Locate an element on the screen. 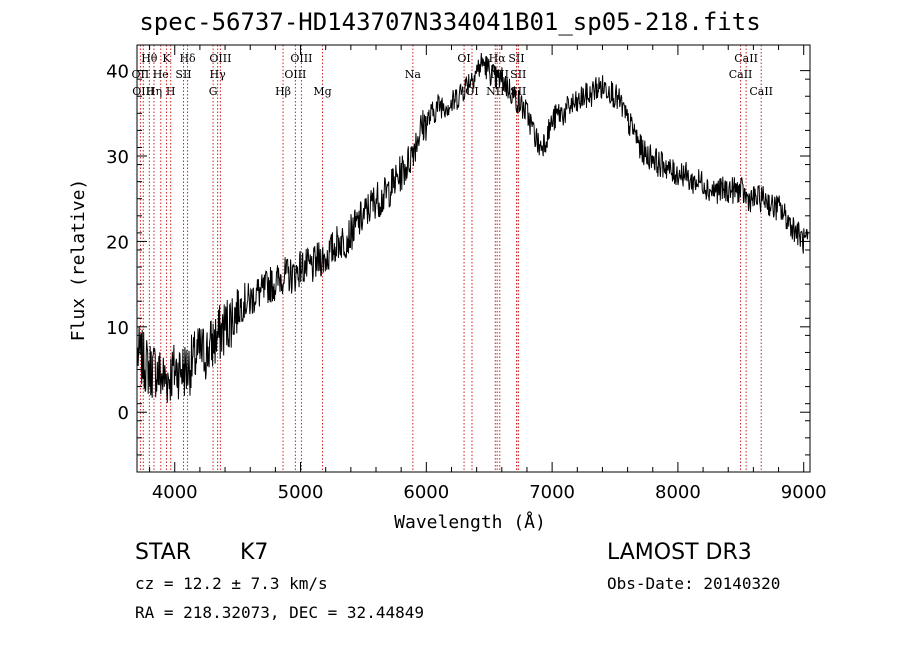  y-tick-label-1: 10 is located at coordinates (117, 328).